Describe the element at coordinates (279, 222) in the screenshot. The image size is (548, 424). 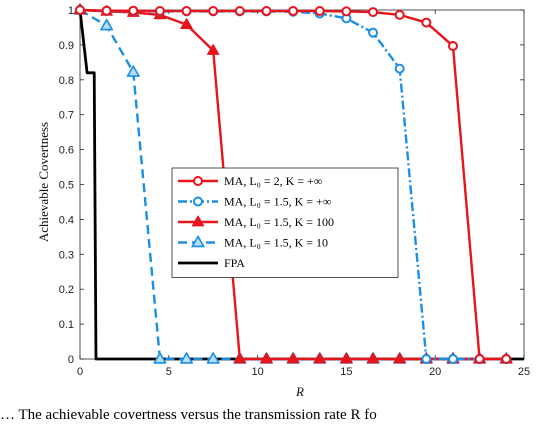
I see `legend-label: MA, L₀ = 1.5, K = 100` at that location.